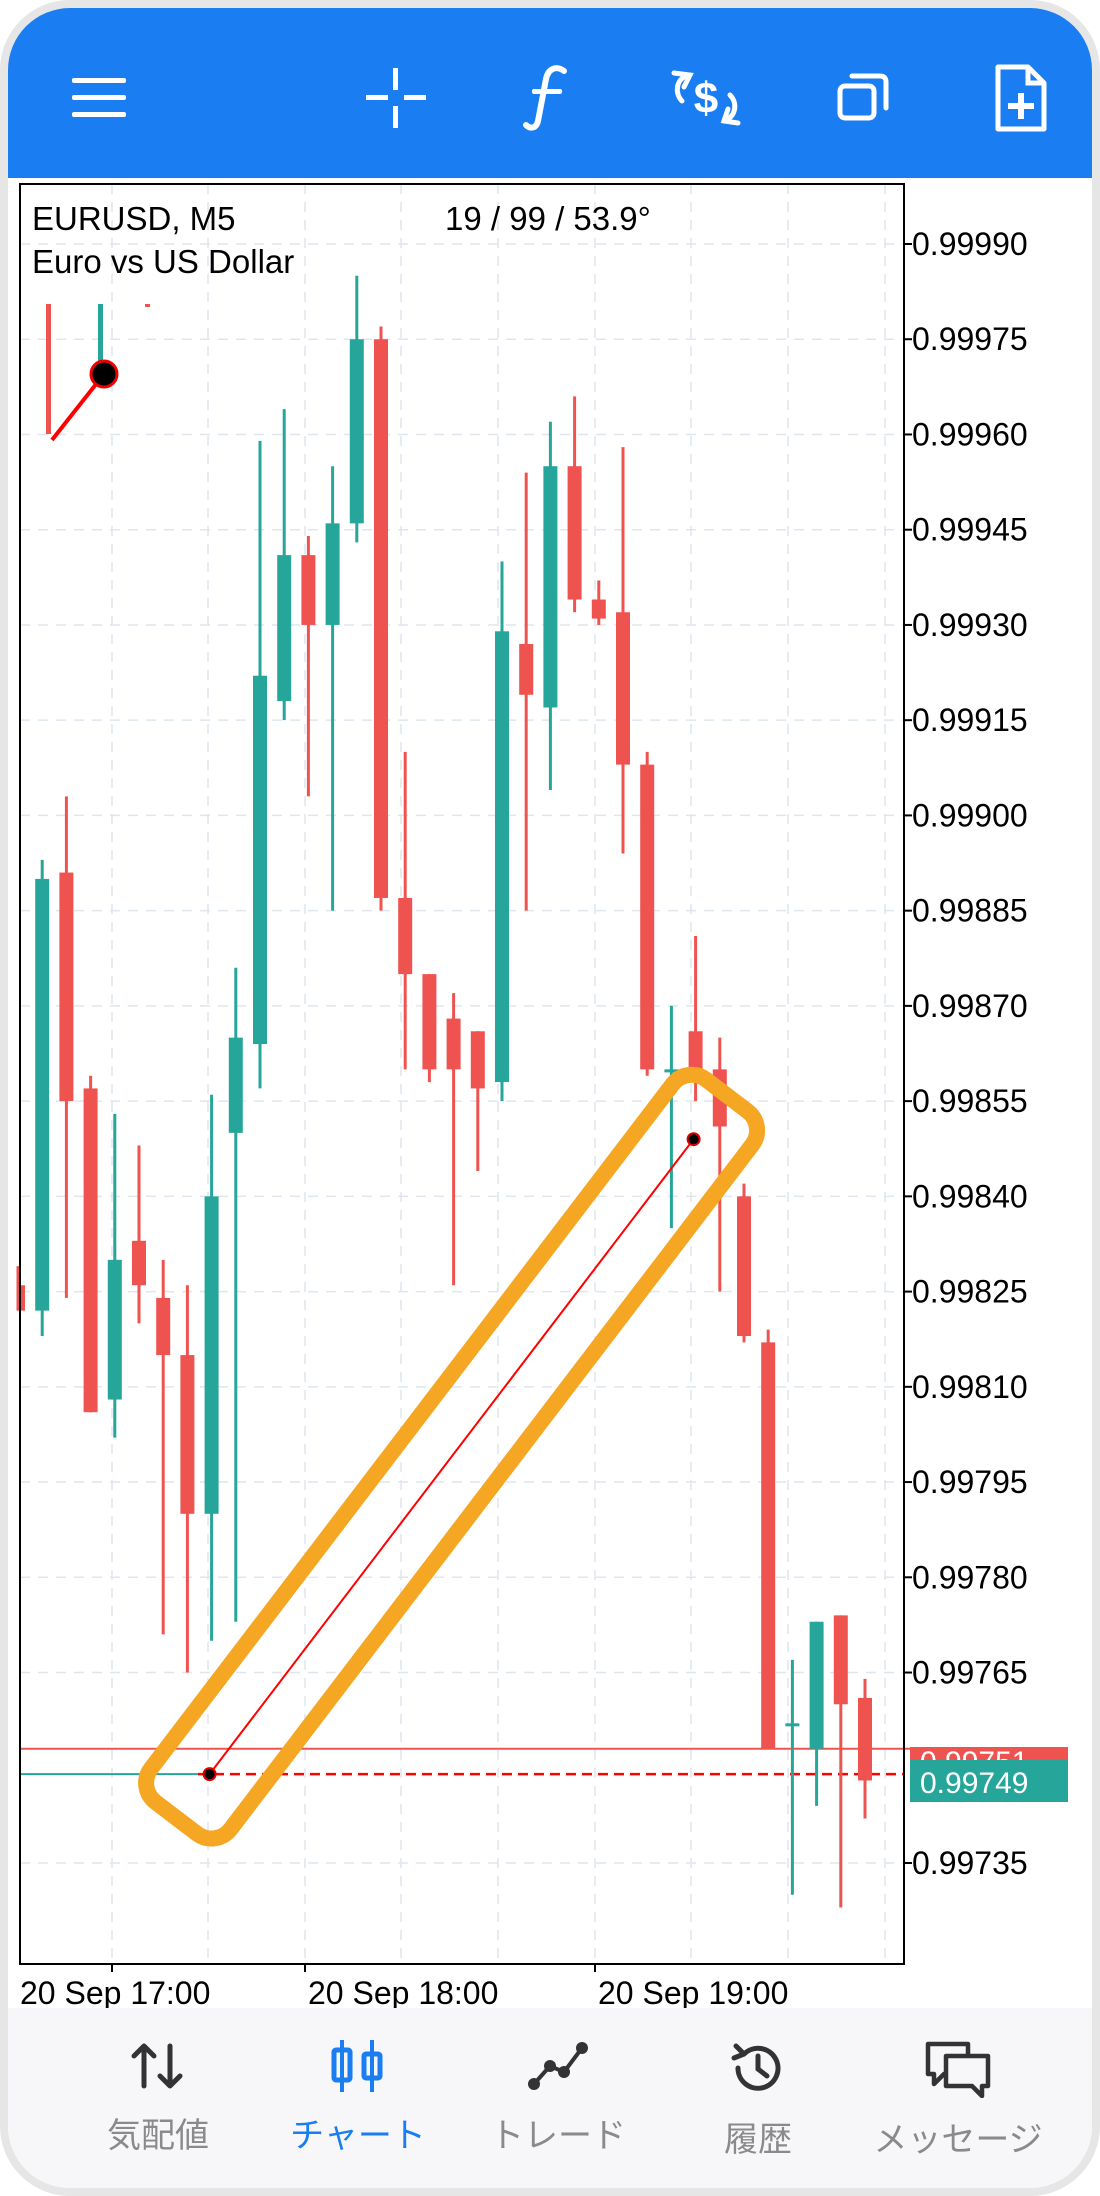 This screenshot has width=1100, height=2196. I want to click on price-tick-label: 0.99945, so click(970, 530).